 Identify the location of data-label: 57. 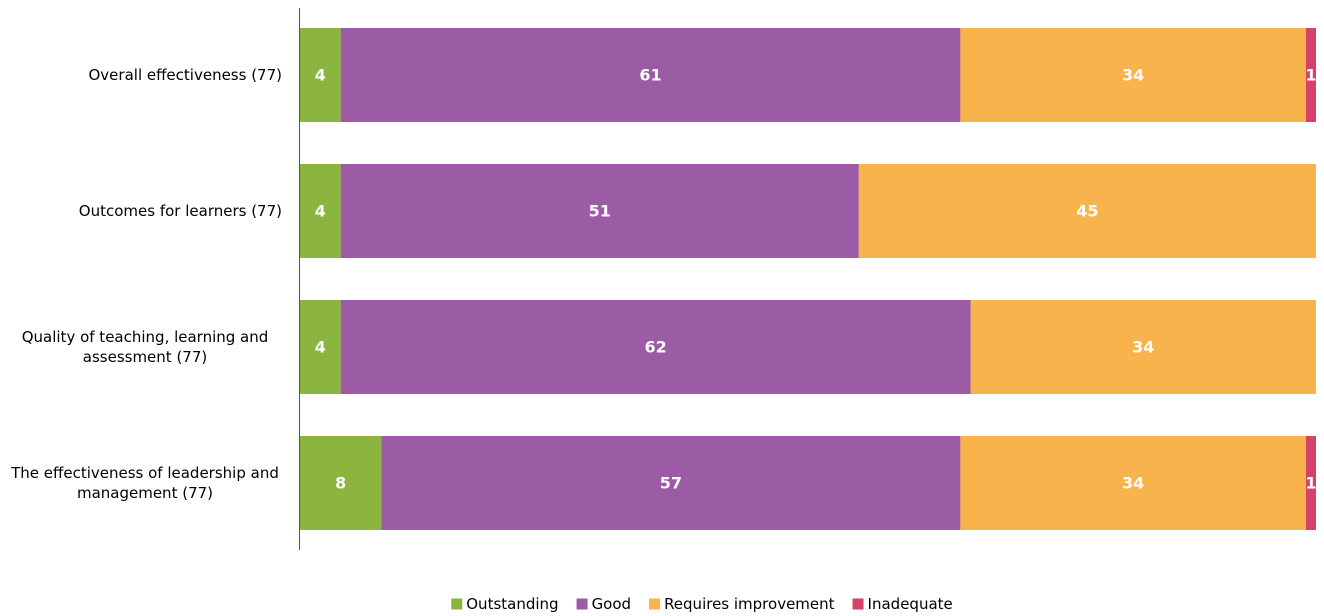
(671, 483).